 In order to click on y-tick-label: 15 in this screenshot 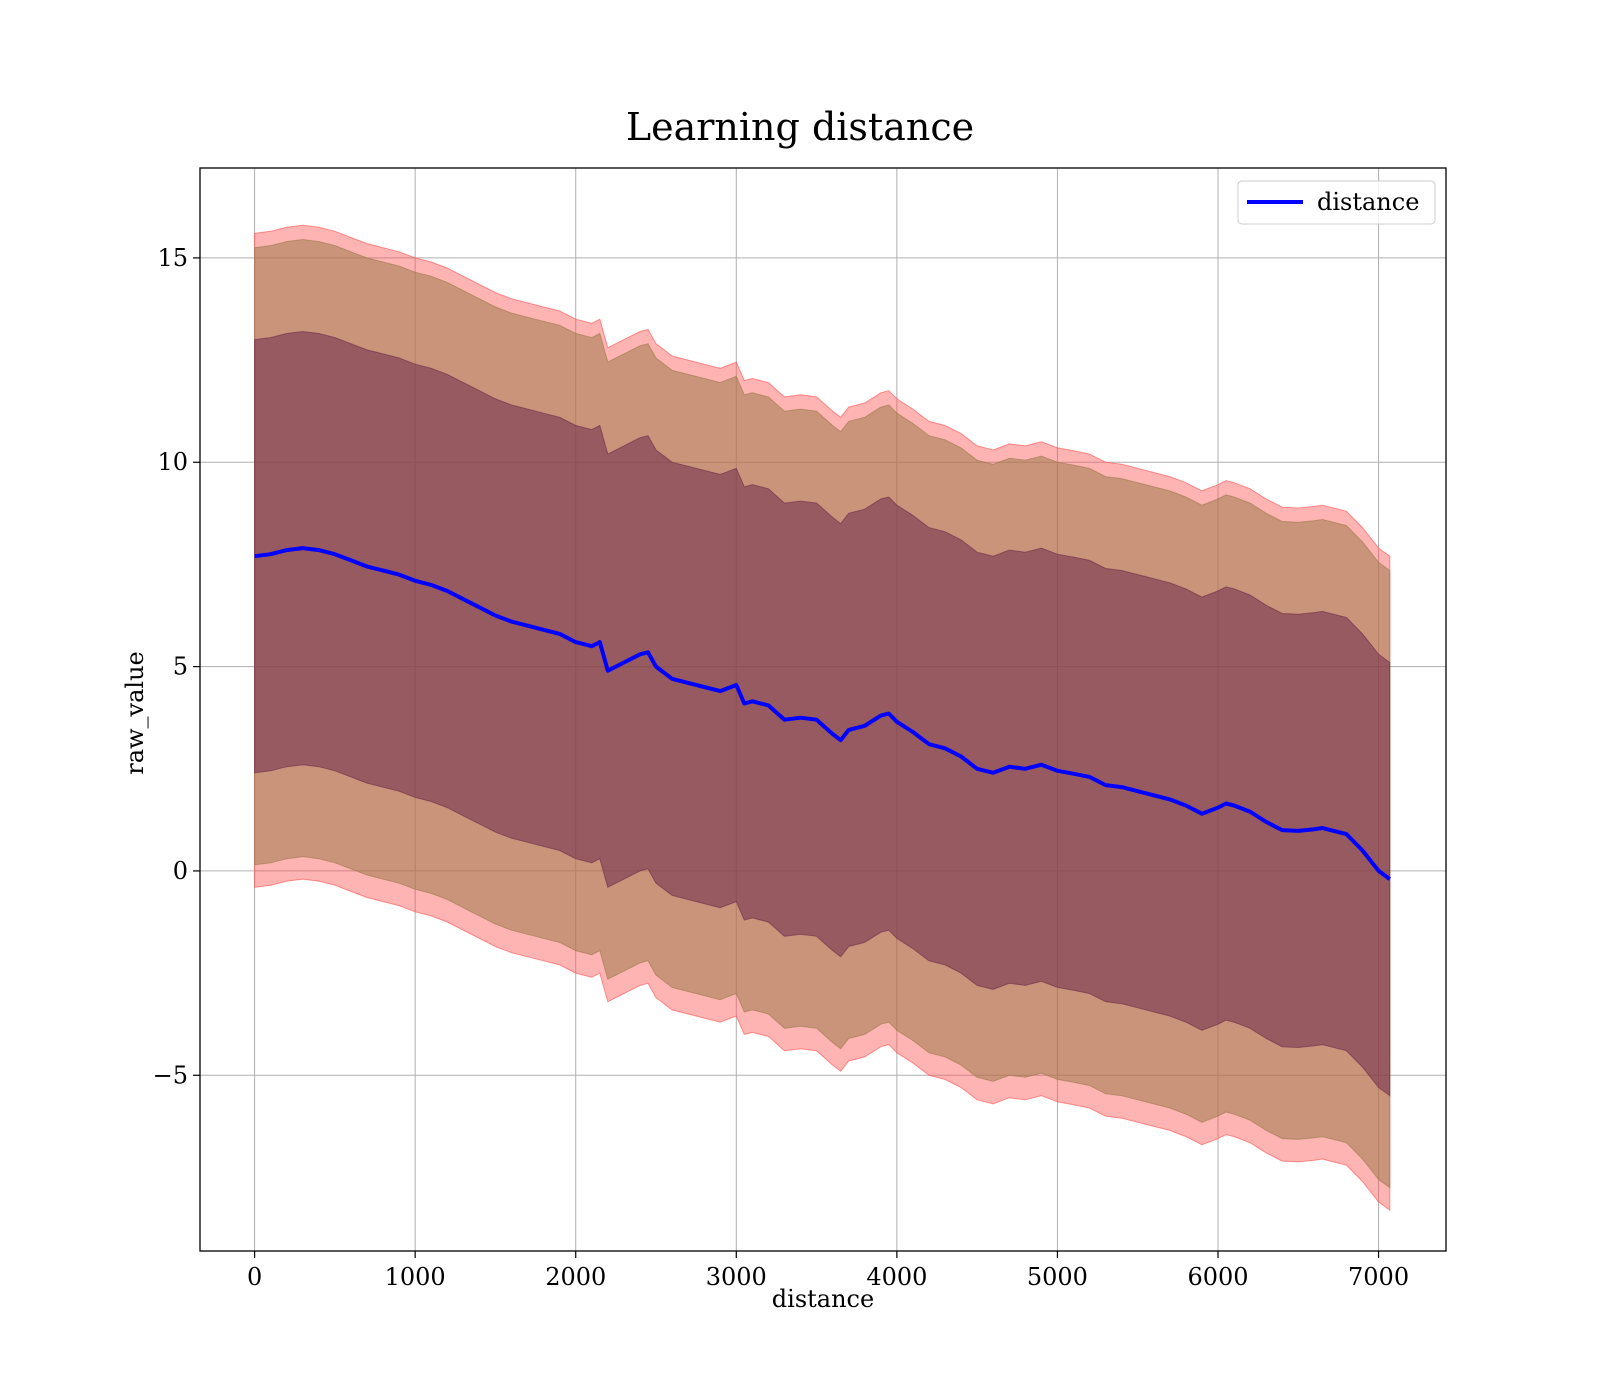, I will do `click(172, 258)`.